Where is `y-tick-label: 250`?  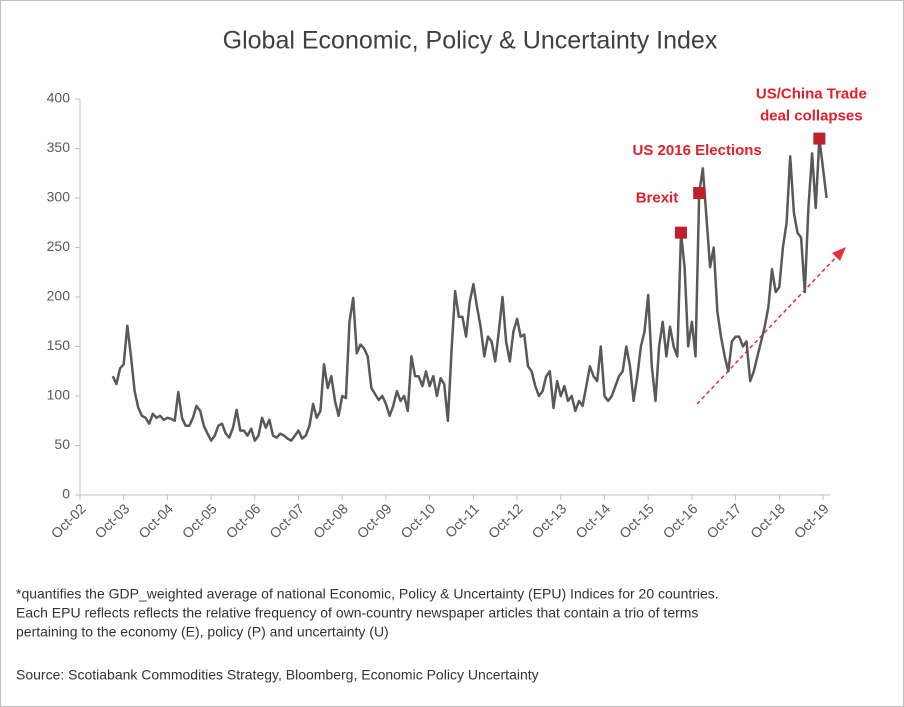
y-tick-label: 250 is located at coordinates (59, 246).